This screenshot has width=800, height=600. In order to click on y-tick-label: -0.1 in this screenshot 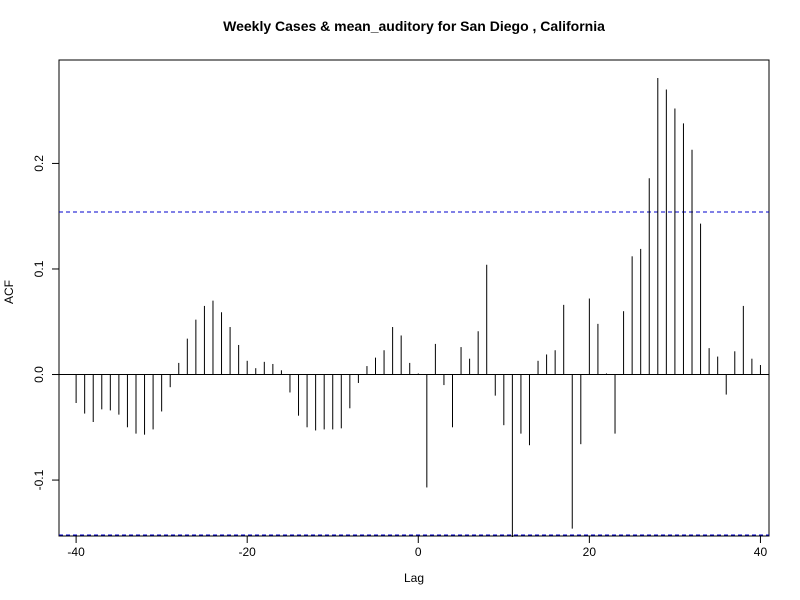, I will do `click(39, 479)`.